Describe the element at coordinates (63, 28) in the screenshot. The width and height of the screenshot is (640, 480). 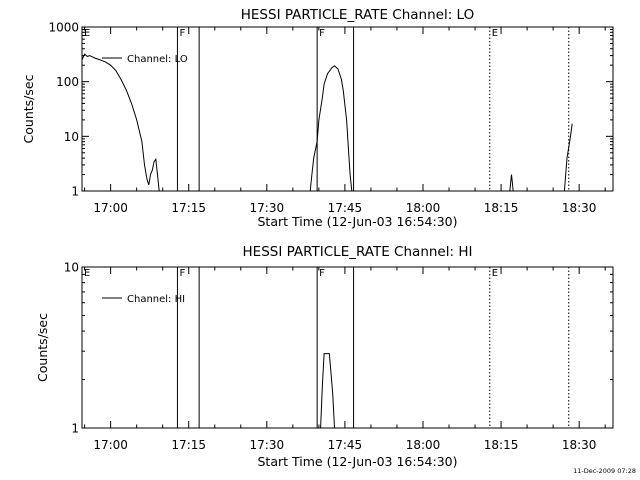
I see `y-tick-label: 1000` at that location.